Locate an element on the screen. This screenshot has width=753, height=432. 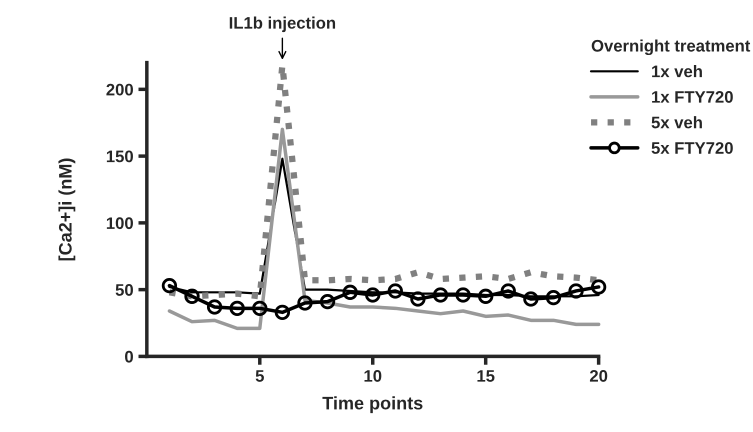
legend-label: 5x veh is located at coordinates (677, 122).